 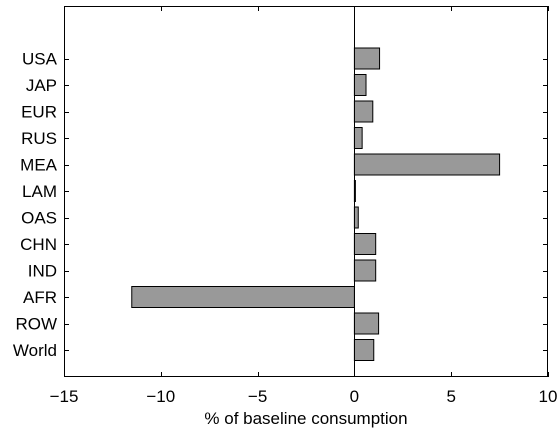 What do you see at coordinates (40, 297) in the screenshot?
I see `y-tick-label-afr: AFR` at bounding box center [40, 297].